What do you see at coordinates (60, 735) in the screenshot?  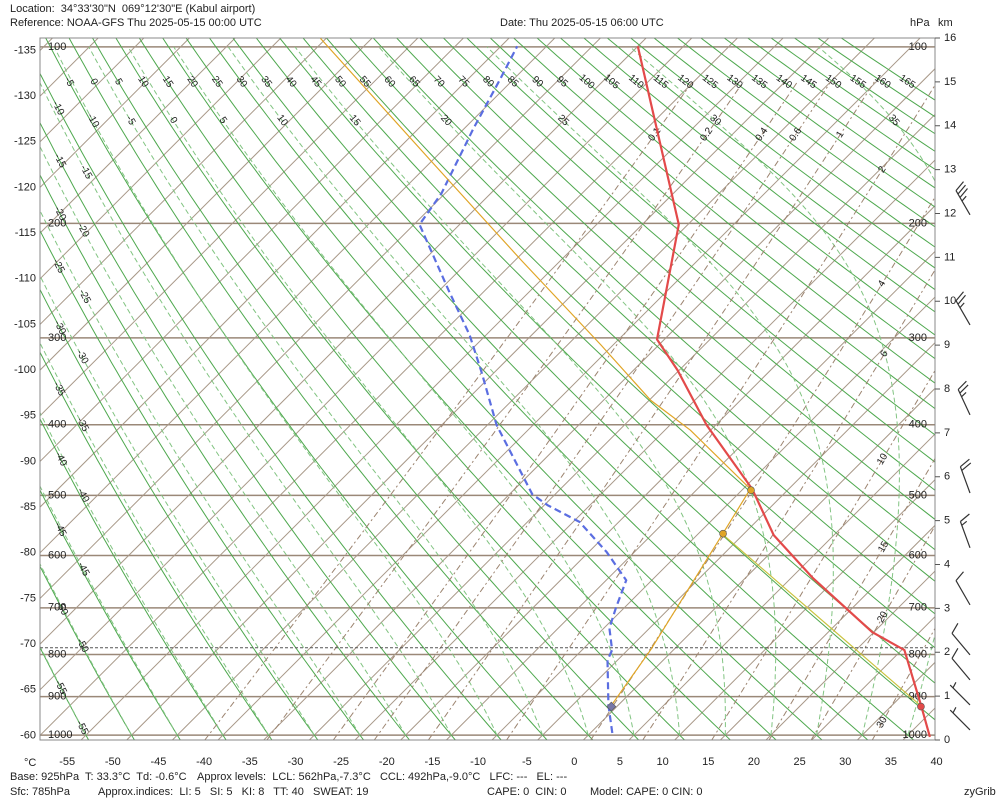 I see `pressure-label-left: 1000` at bounding box center [60, 735].